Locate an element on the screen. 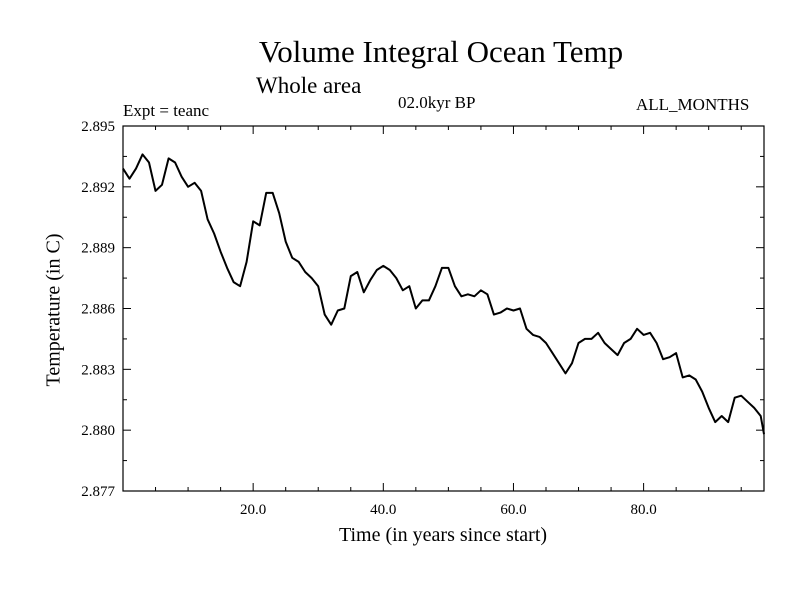  x-axis-label: Time (in years since start) is located at coordinates (443, 535).